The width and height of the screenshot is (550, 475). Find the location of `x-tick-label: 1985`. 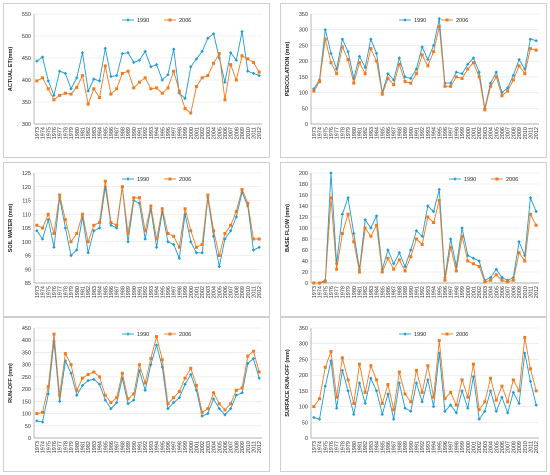

x-tick-label: 1985 is located at coordinates (383, 447).